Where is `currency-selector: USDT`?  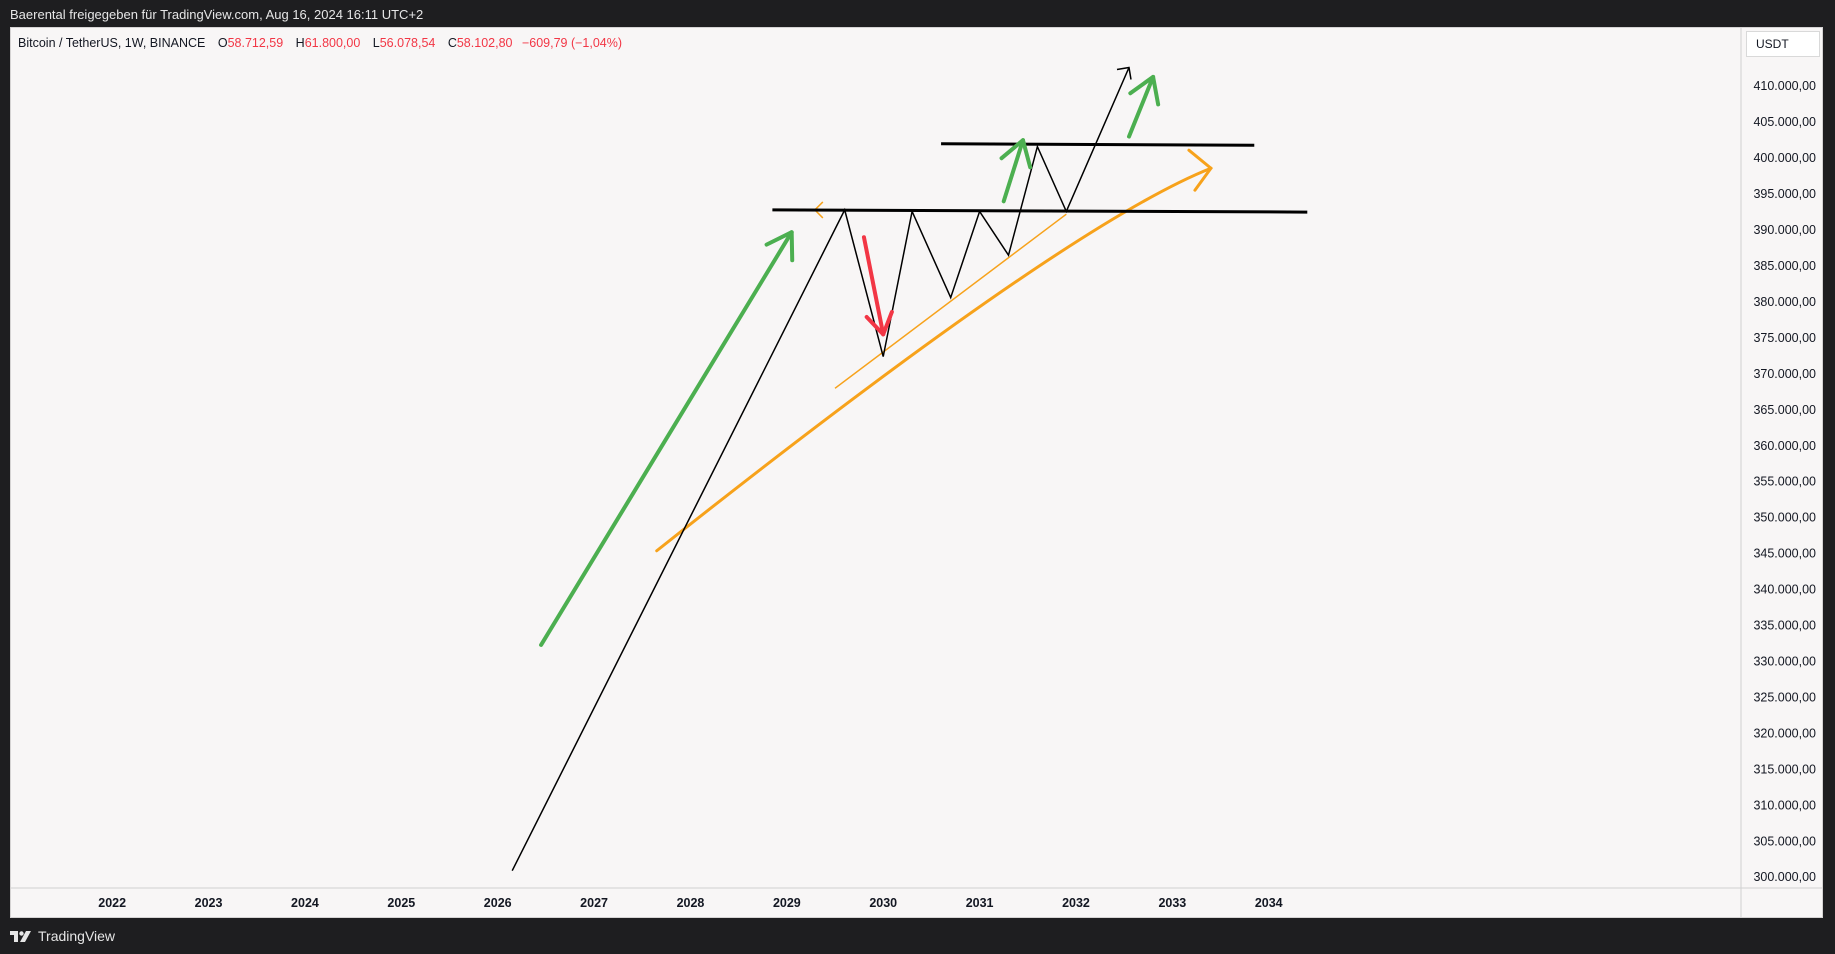 currency-selector: USDT is located at coordinates (1783, 44).